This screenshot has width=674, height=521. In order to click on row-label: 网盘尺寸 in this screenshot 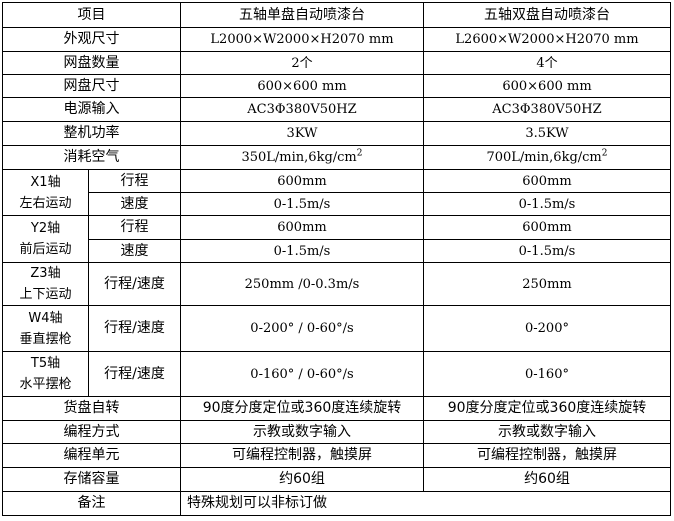, I will do `click(91, 86)`.